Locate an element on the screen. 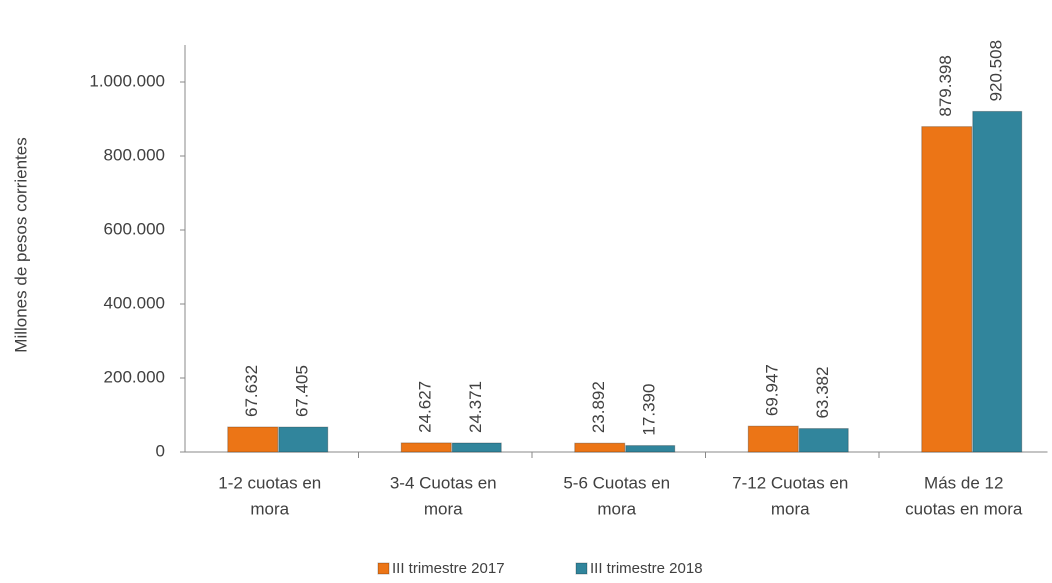 The image size is (1052, 583). legend-text: III trimestre 2017 is located at coordinates (448, 568).